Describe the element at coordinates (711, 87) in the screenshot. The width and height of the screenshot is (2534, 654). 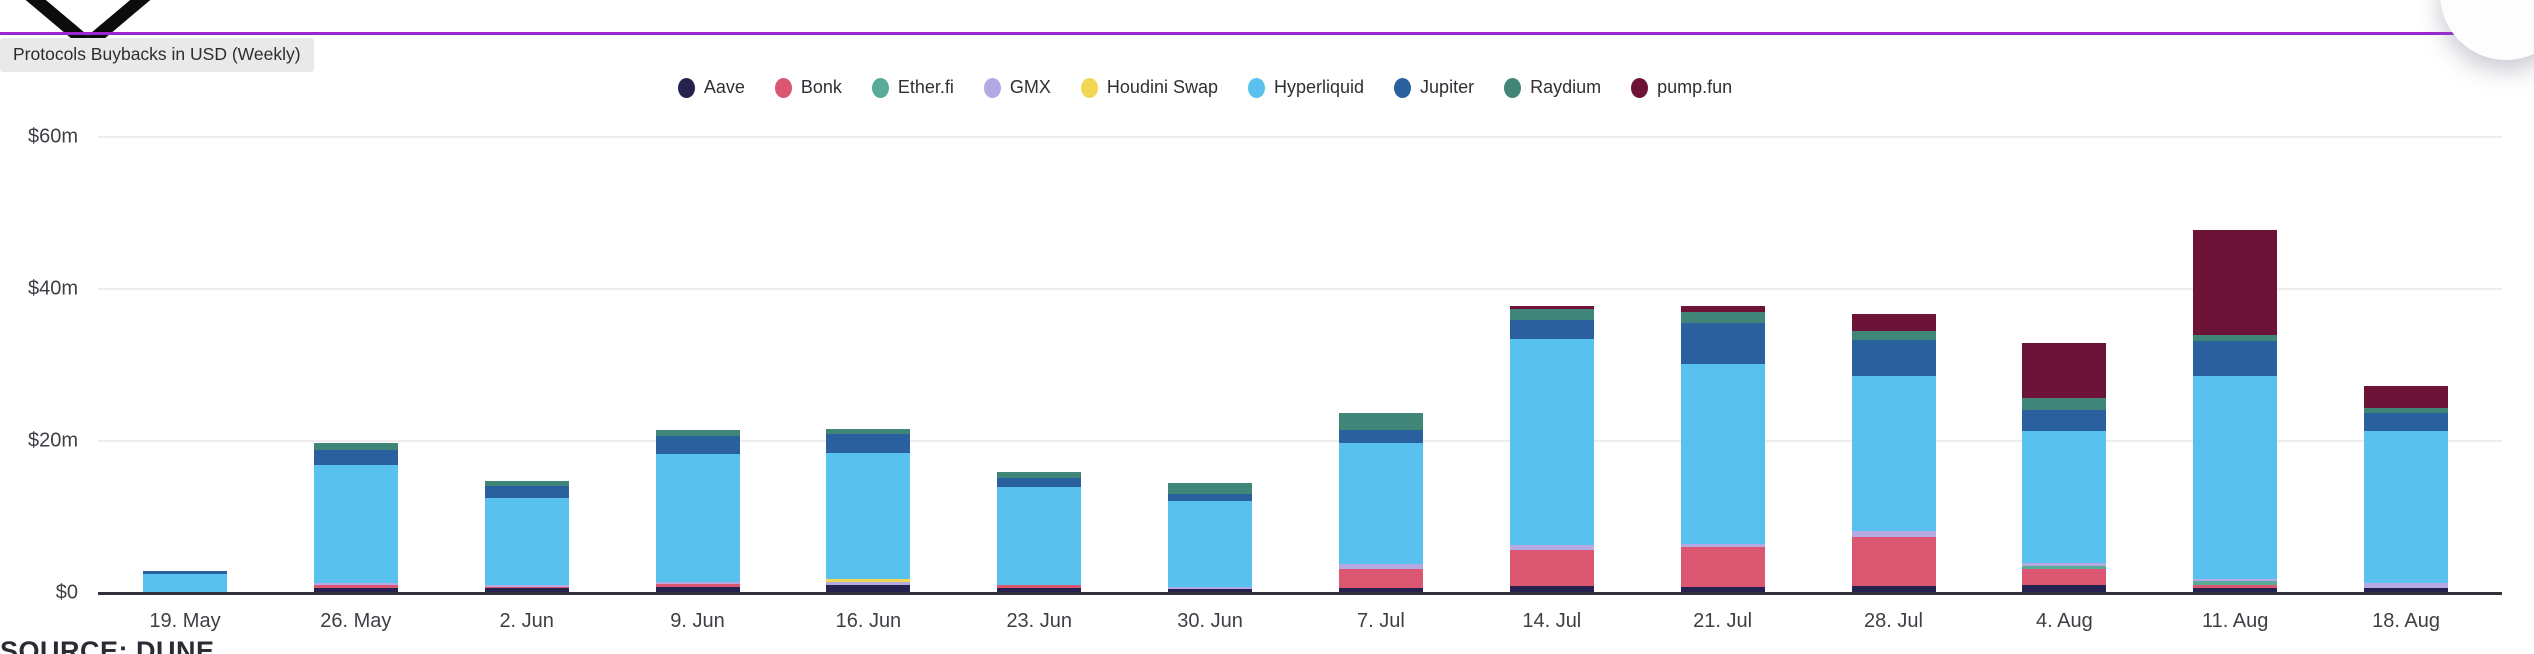
I see `legend-item-aave: Aave` at that location.